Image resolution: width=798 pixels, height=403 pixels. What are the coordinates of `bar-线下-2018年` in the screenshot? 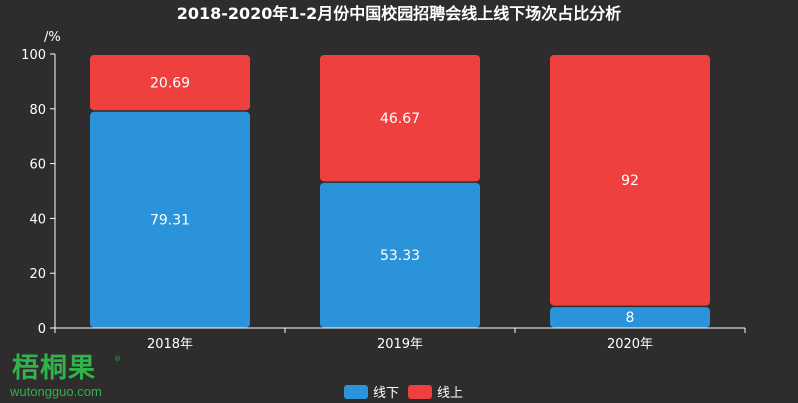 It's located at (170, 219).